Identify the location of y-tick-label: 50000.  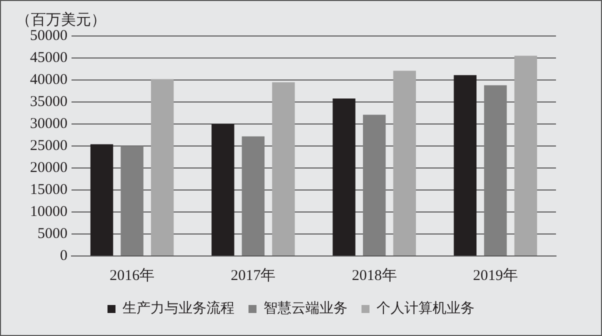
(49, 36).